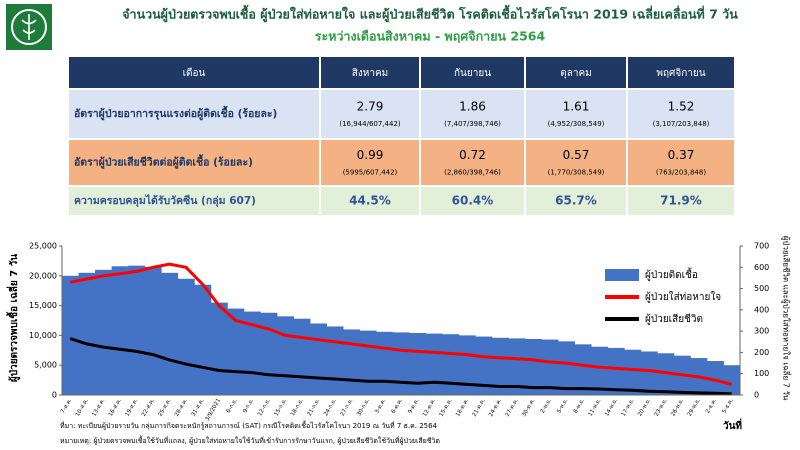 This screenshot has height=450, width=800. Describe the element at coordinates (194, 73) in the screenshot. I see `table-header: เดือน` at that location.